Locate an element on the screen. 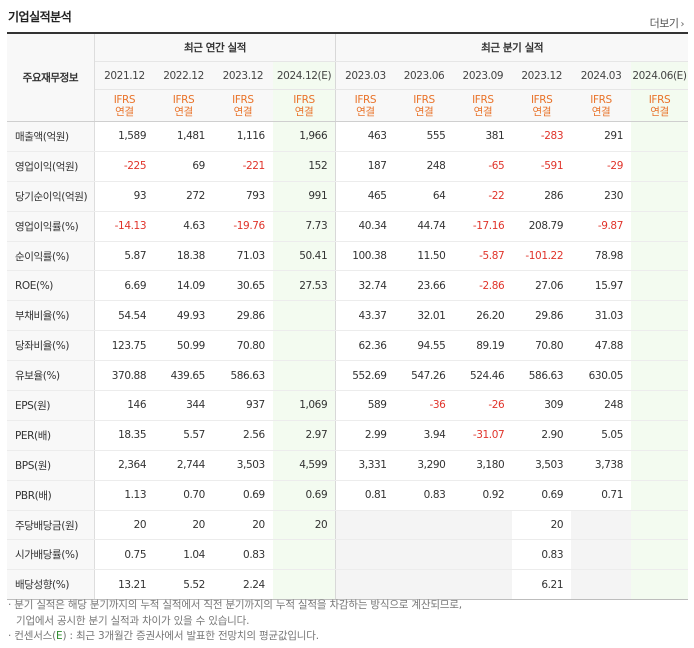  table-cell: 991 is located at coordinates (304, 196).